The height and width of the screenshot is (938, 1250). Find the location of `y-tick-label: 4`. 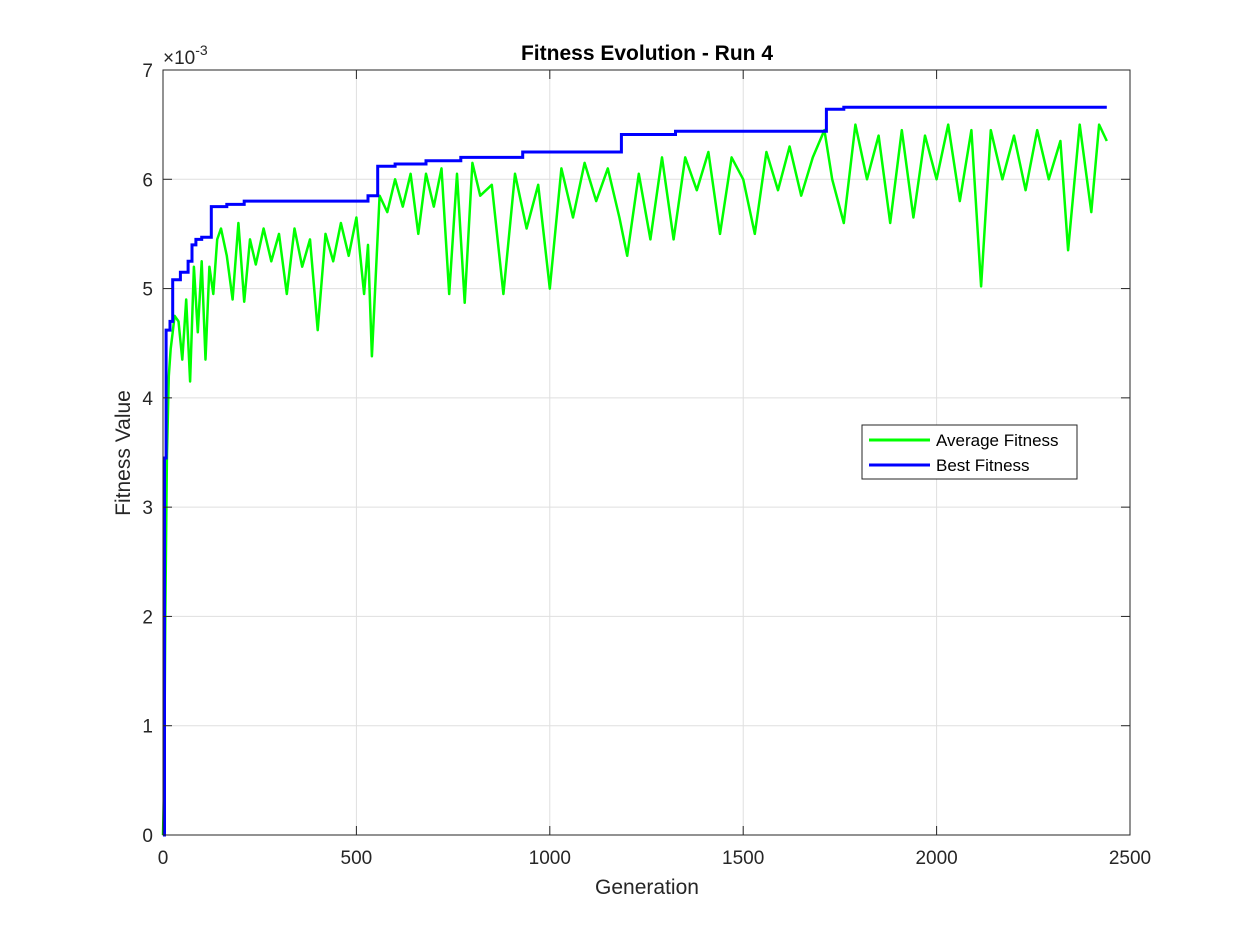

y-tick-label: 4 is located at coordinates (147, 399).